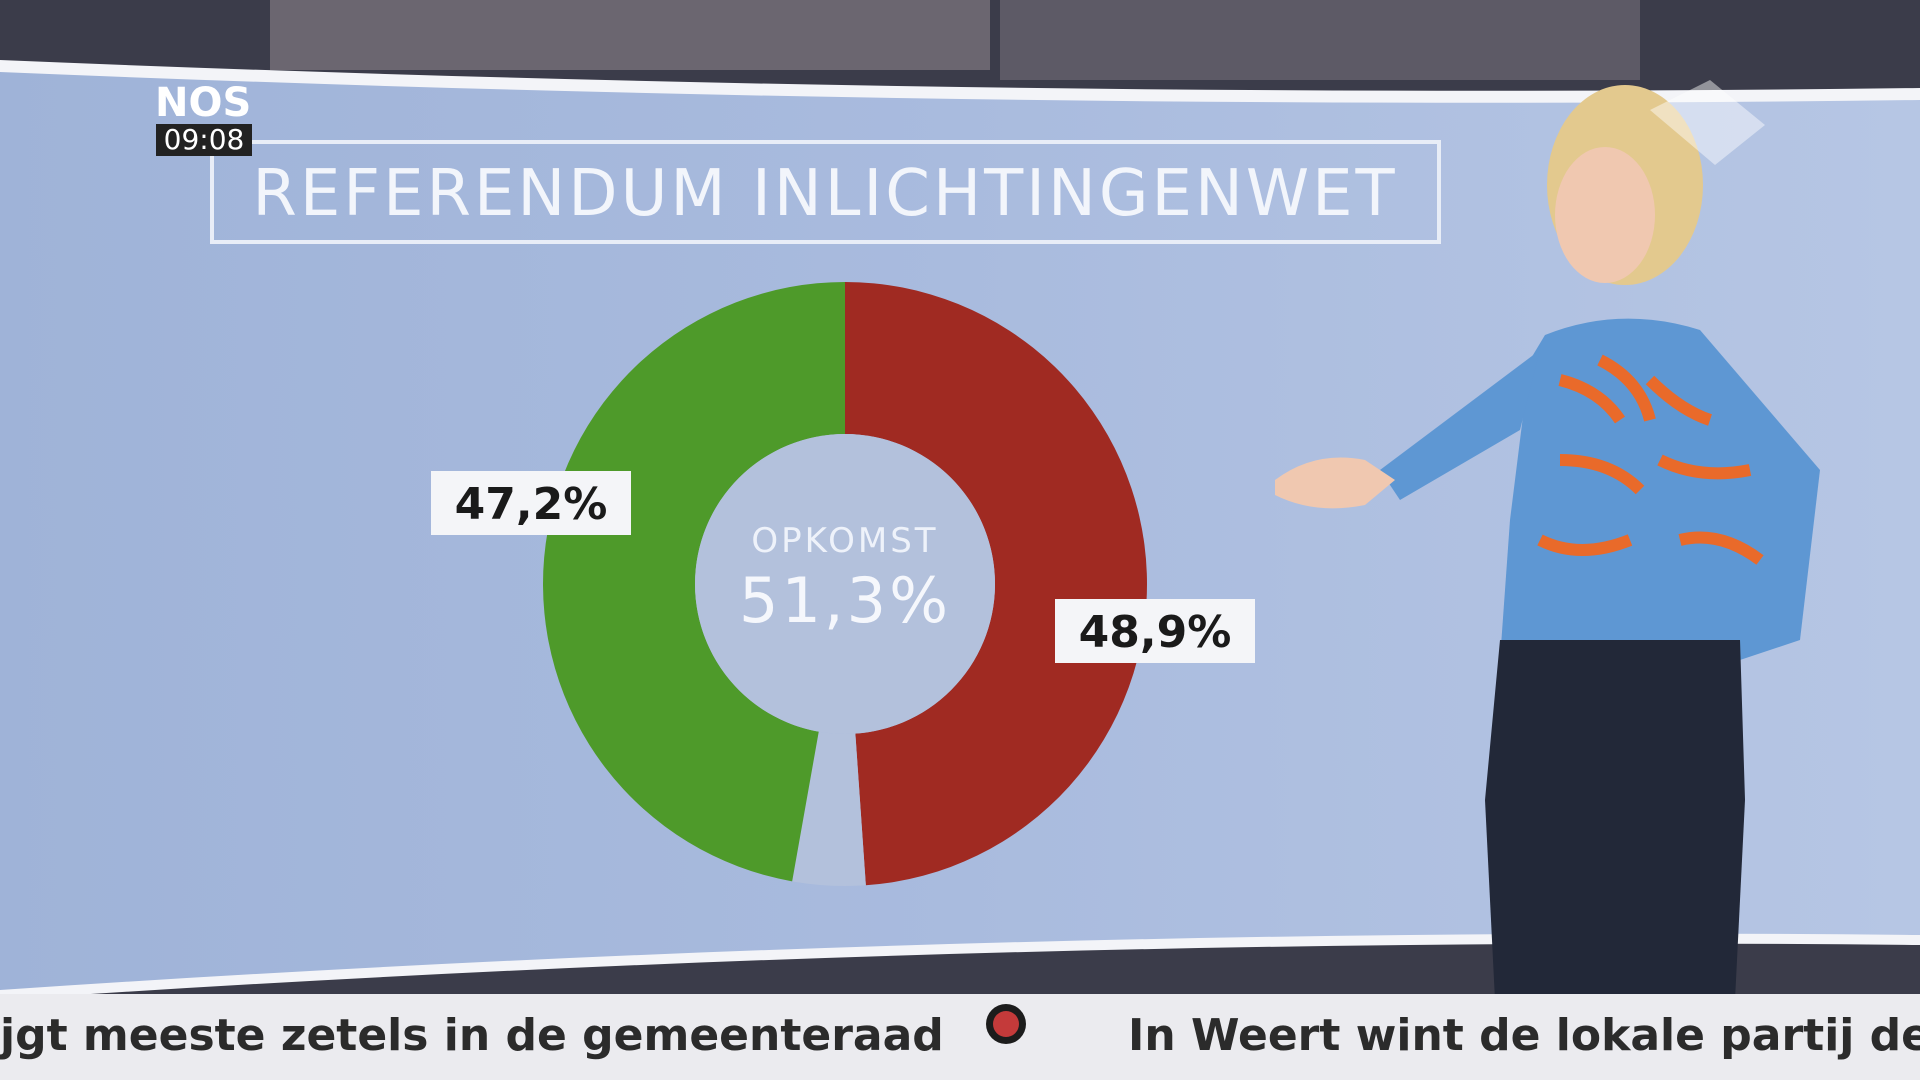 This screenshot has height=1080, width=1920. Describe the element at coordinates (1707, 122) in the screenshot. I see `npo-logo` at that location.